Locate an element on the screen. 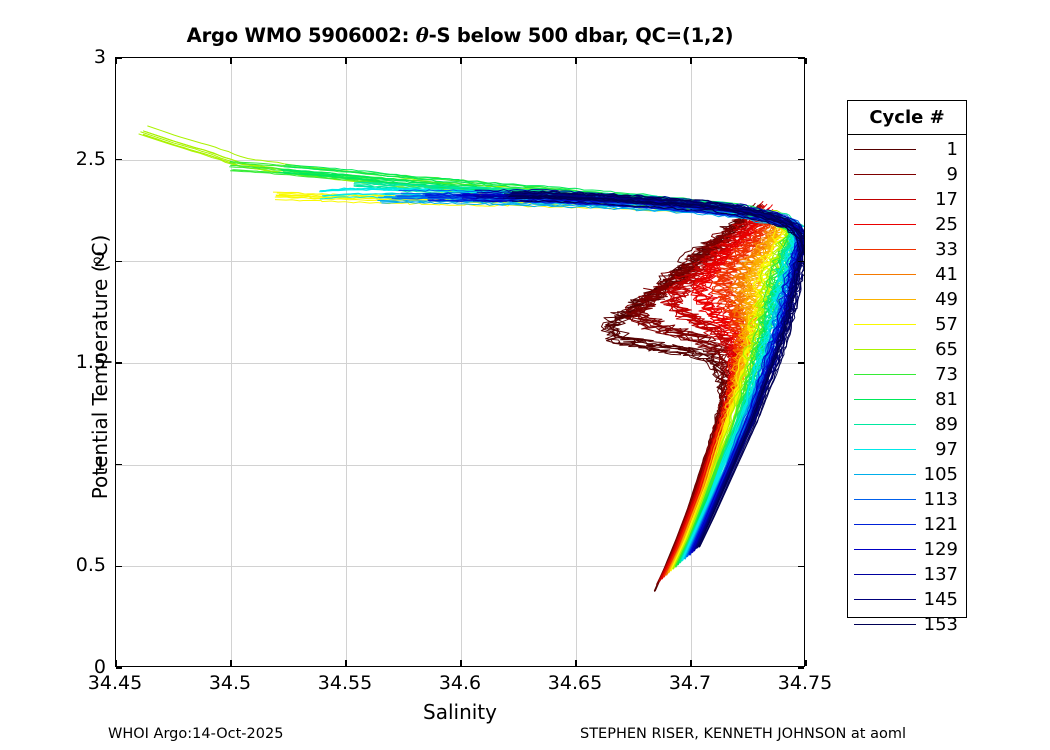 Image resolution: width=1050 pixels, height=750 pixels. legend-label: 113 is located at coordinates (940, 499).